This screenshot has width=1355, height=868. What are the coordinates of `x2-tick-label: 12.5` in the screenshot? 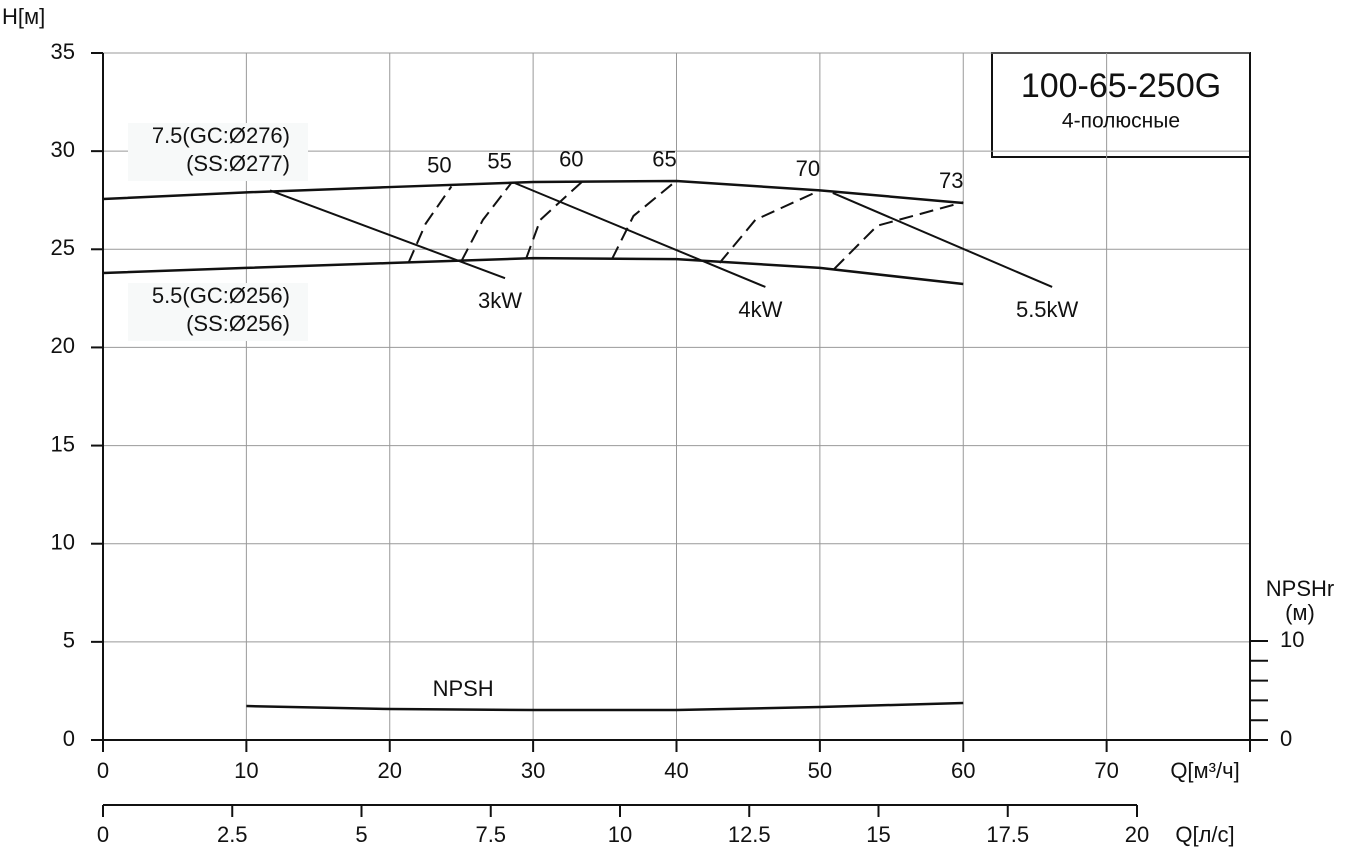 It's located at (749, 834).